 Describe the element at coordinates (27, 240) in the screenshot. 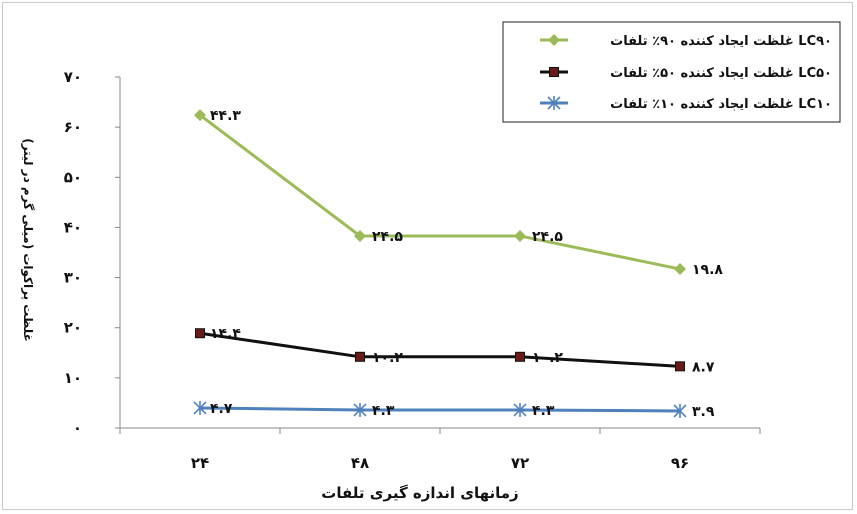

I see `y-axis-title: غلظت پراکوات (میلی گرم در لیتر)` at that location.